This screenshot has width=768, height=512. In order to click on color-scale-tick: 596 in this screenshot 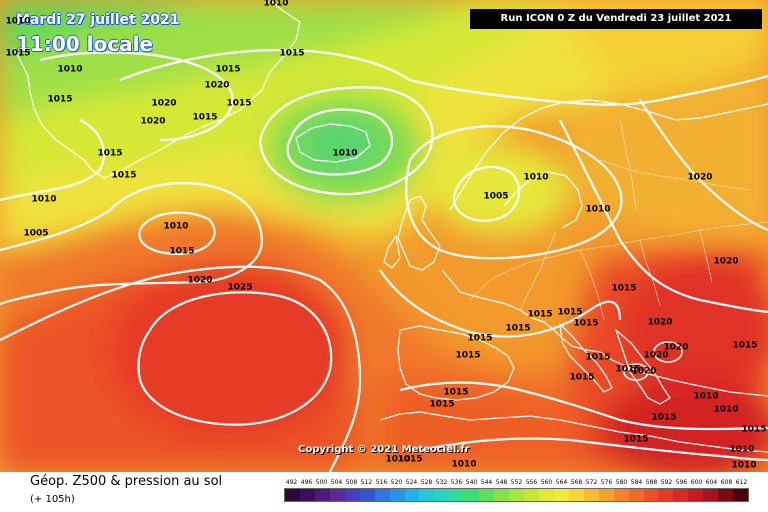, I will do `click(681, 482)`.